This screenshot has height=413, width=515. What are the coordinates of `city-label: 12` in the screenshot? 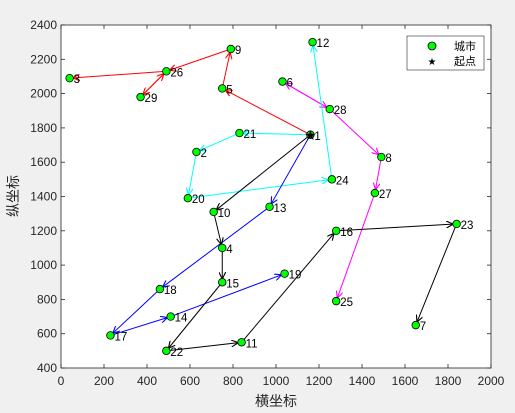 It's located at (323, 44).